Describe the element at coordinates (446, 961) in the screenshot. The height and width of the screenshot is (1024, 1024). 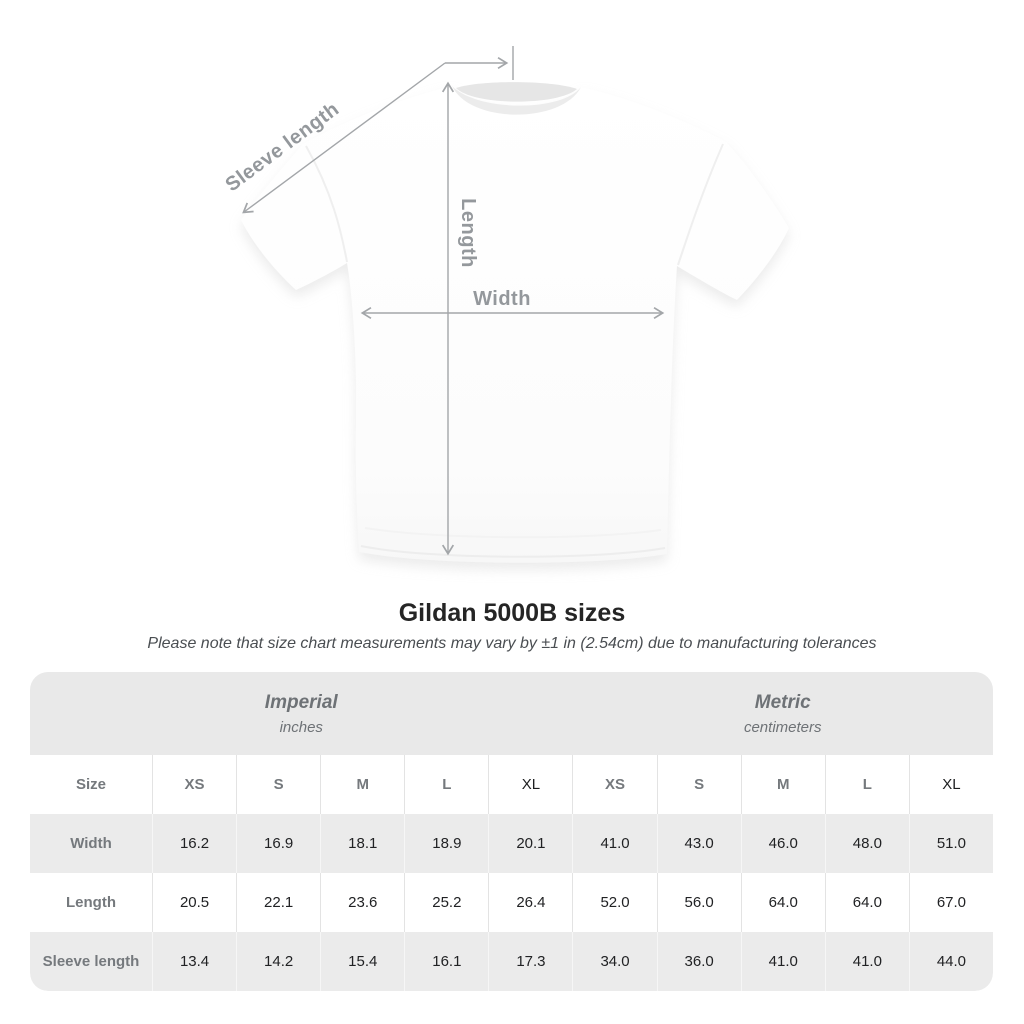
I see `value-cell: 16.1` at that location.